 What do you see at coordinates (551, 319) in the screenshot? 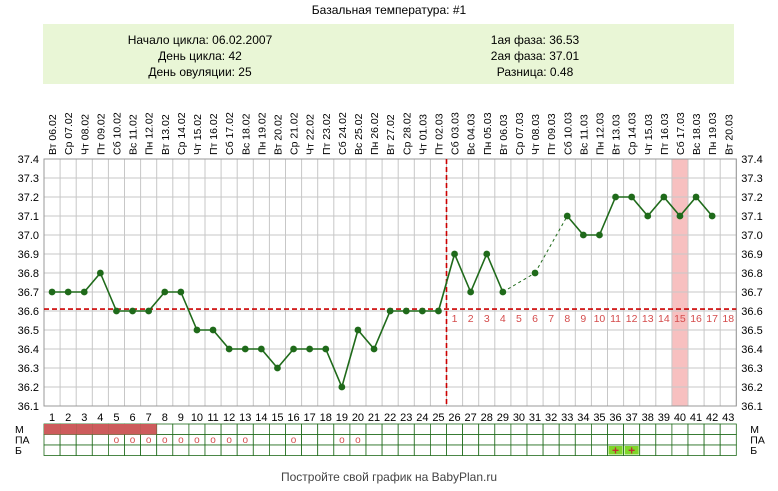
I see `luteal-day-number: 7` at bounding box center [551, 319].